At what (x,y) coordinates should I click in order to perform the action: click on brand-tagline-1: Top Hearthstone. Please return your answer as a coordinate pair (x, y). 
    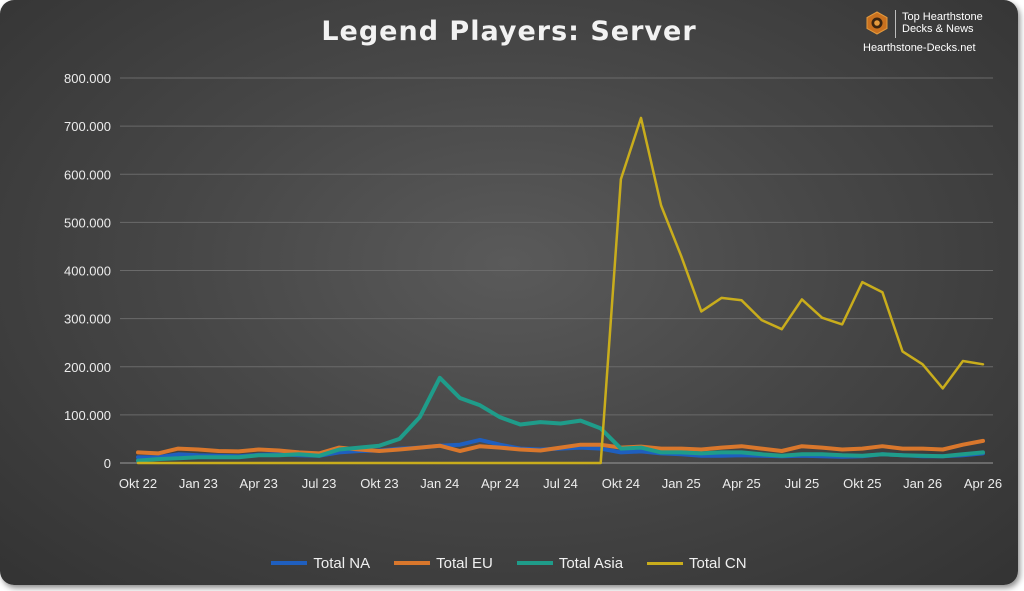
    Looking at the image, I should click on (942, 17).